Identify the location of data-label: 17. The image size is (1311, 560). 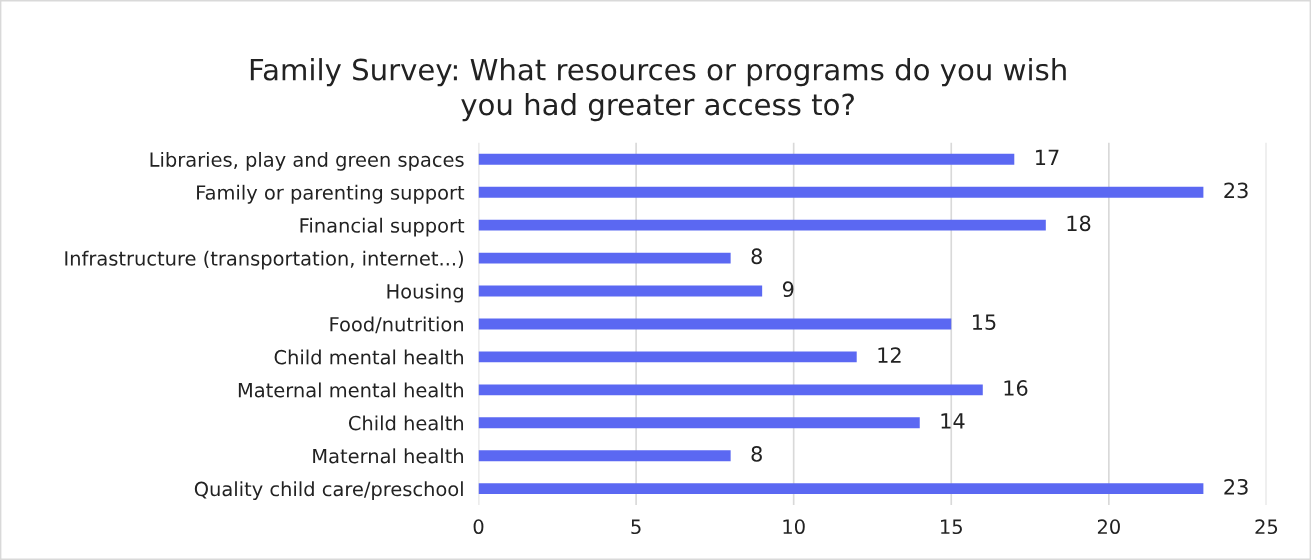
(1047, 157).